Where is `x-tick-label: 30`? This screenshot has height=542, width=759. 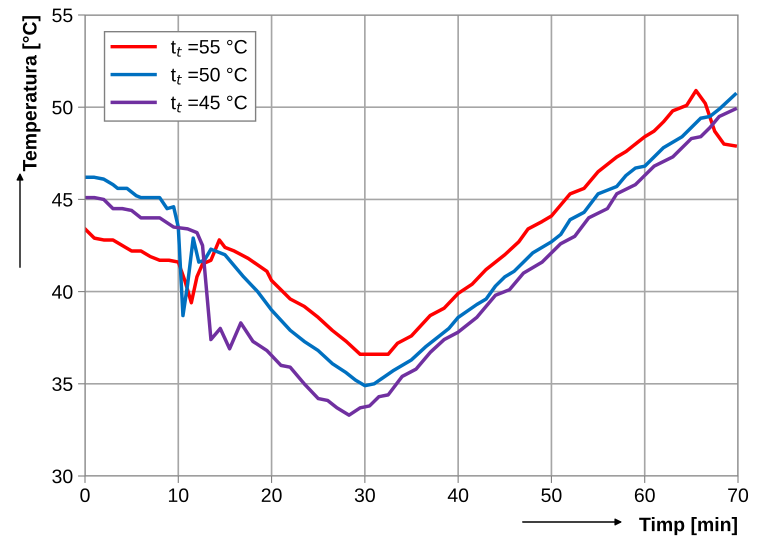 x-tick-label: 30 is located at coordinates (364, 495).